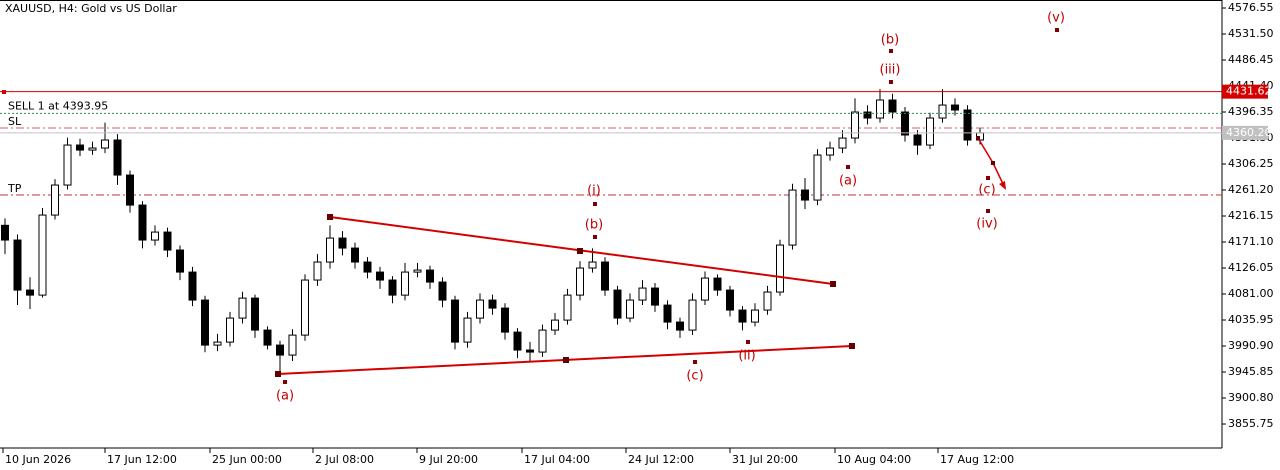 The height and width of the screenshot is (470, 1280). I want to click on y-tick-label: 4035.95, so click(1251, 319).